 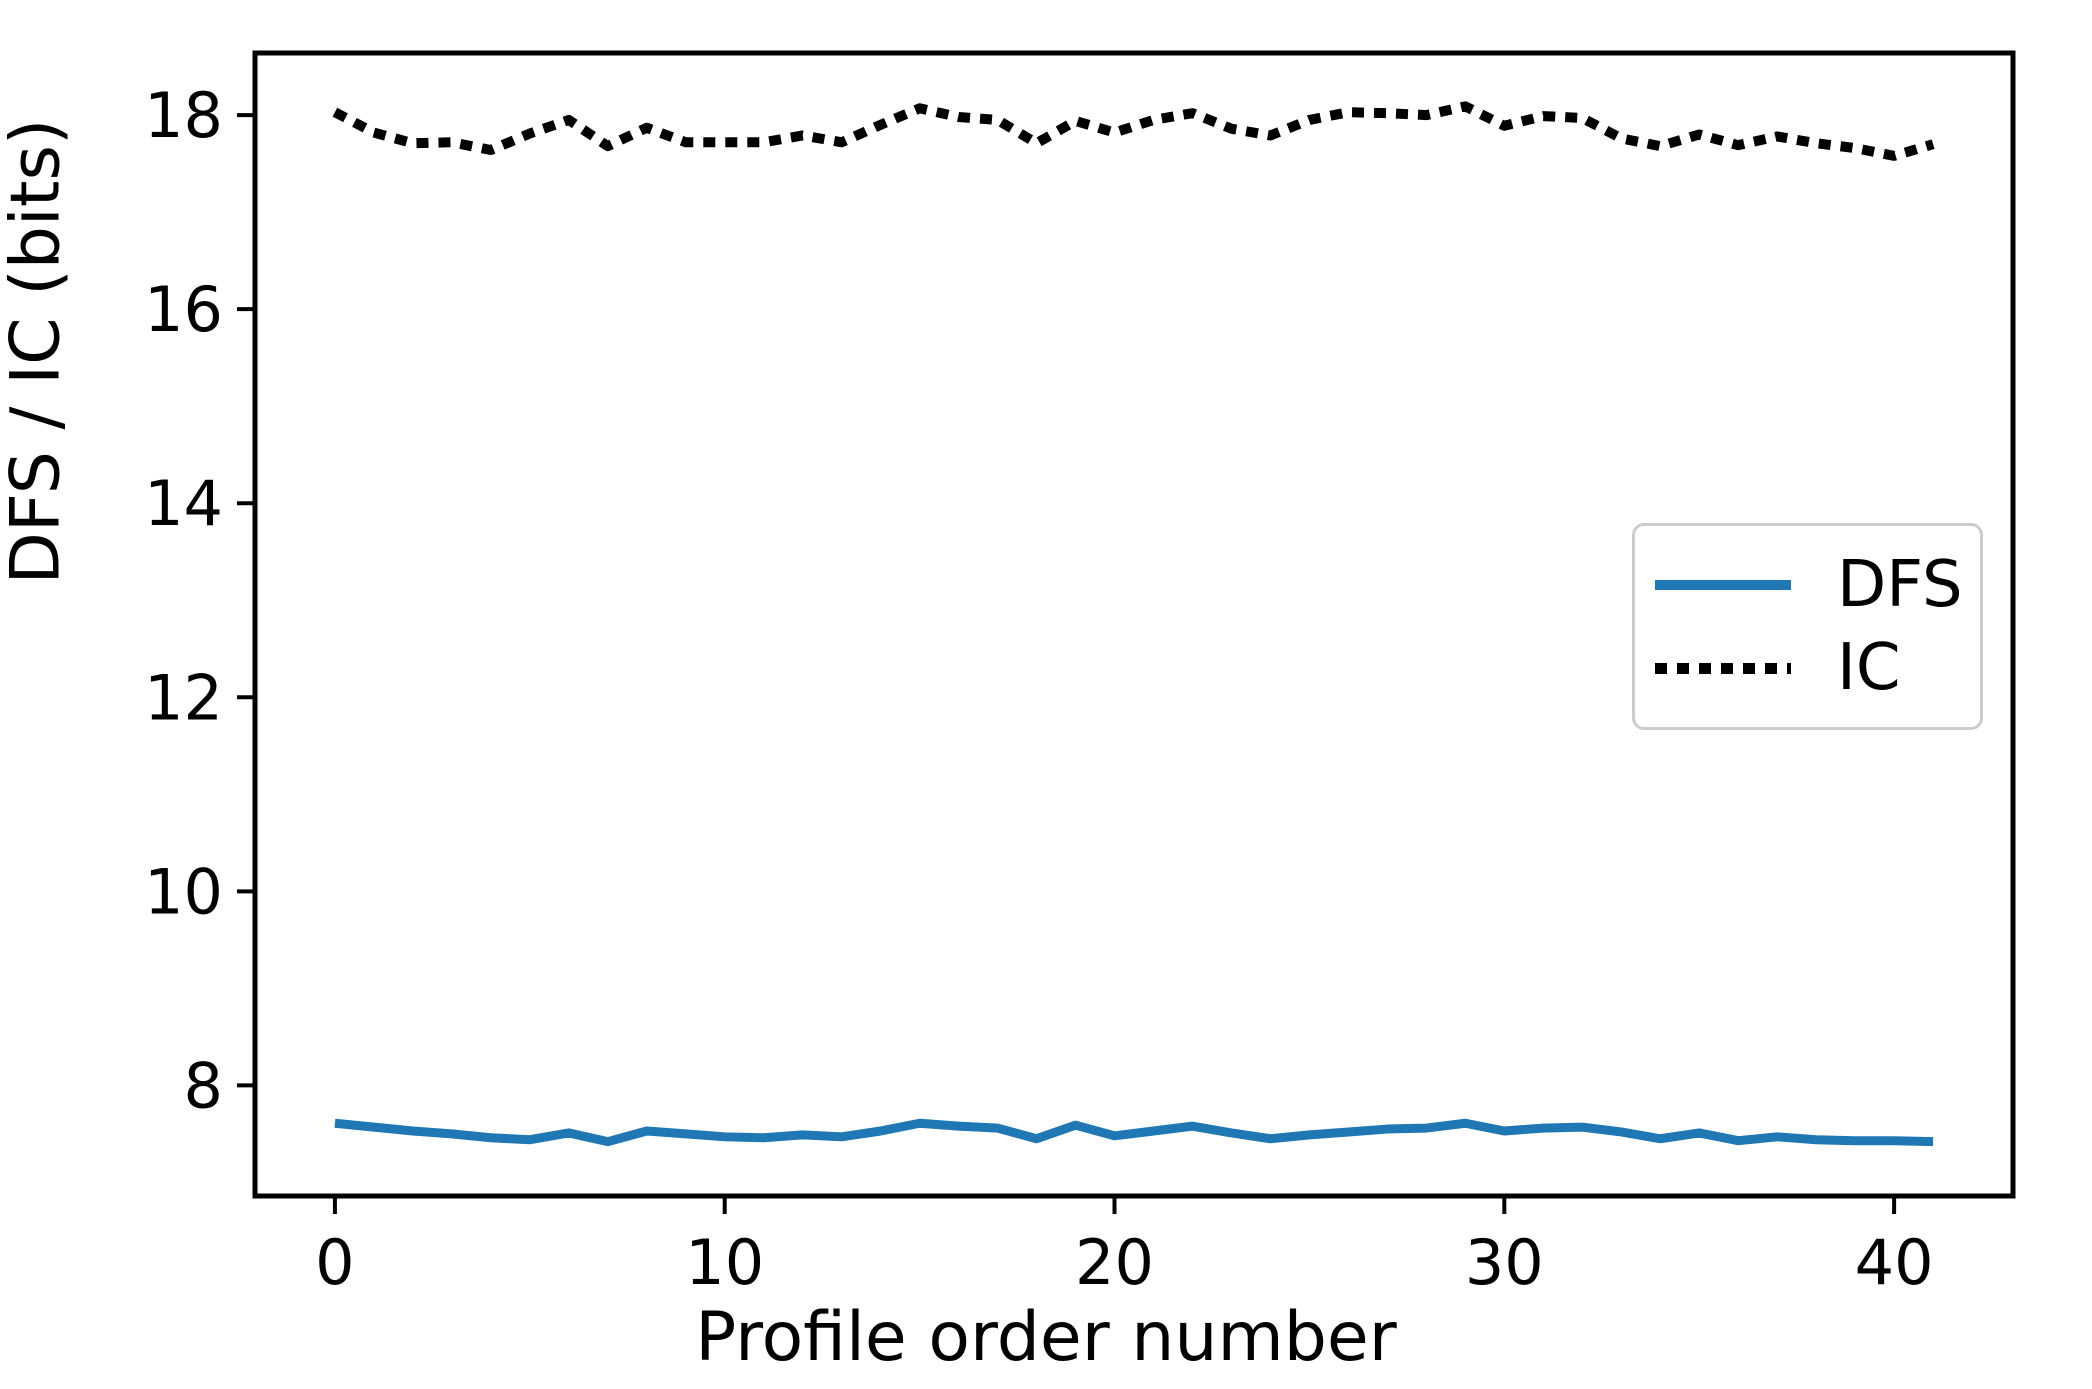 What do you see at coordinates (1133, 131) in the screenshot?
I see `ic-series-line` at bounding box center [1133, 131].